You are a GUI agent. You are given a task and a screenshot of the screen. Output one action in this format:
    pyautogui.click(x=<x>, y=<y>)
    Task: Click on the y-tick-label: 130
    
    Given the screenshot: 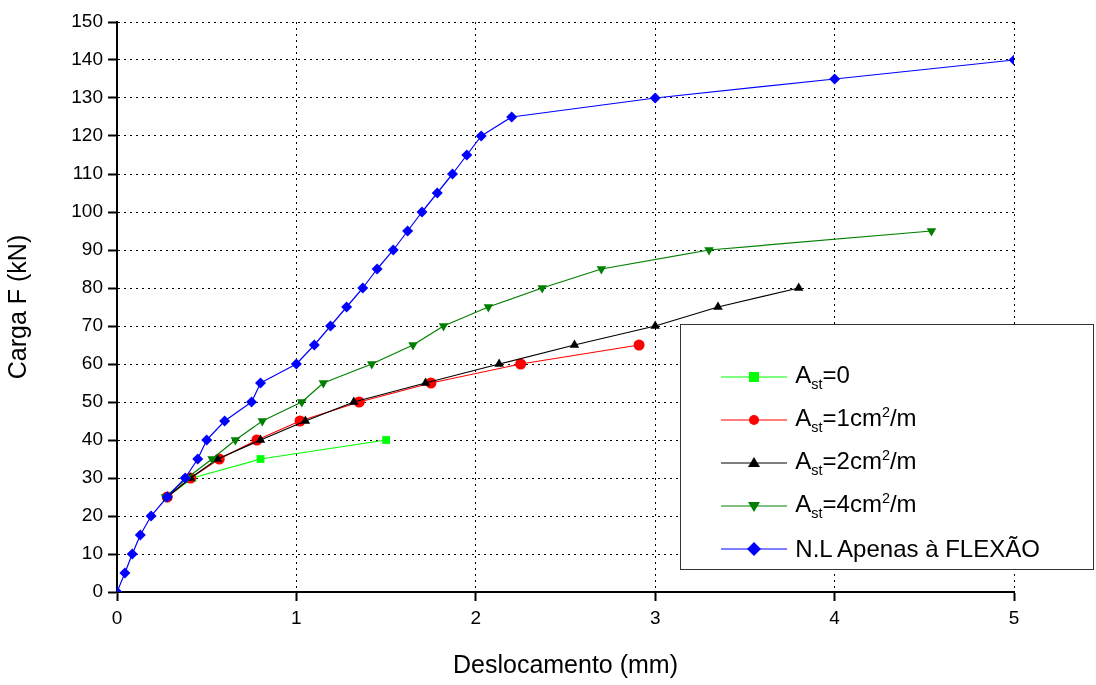 What is the action you would take?
    pyautogui.click(x=87, y=97)
    